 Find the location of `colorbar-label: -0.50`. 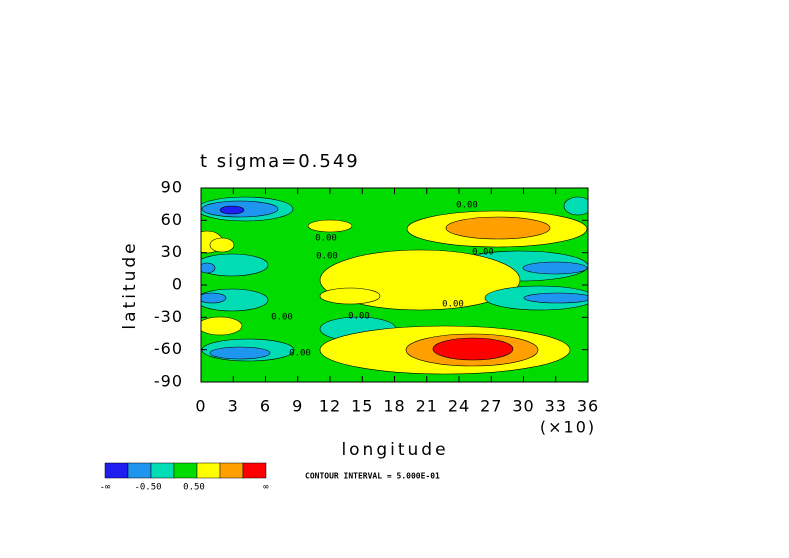

colorbar-label: -0.50 is located at coordinates (147, 488).